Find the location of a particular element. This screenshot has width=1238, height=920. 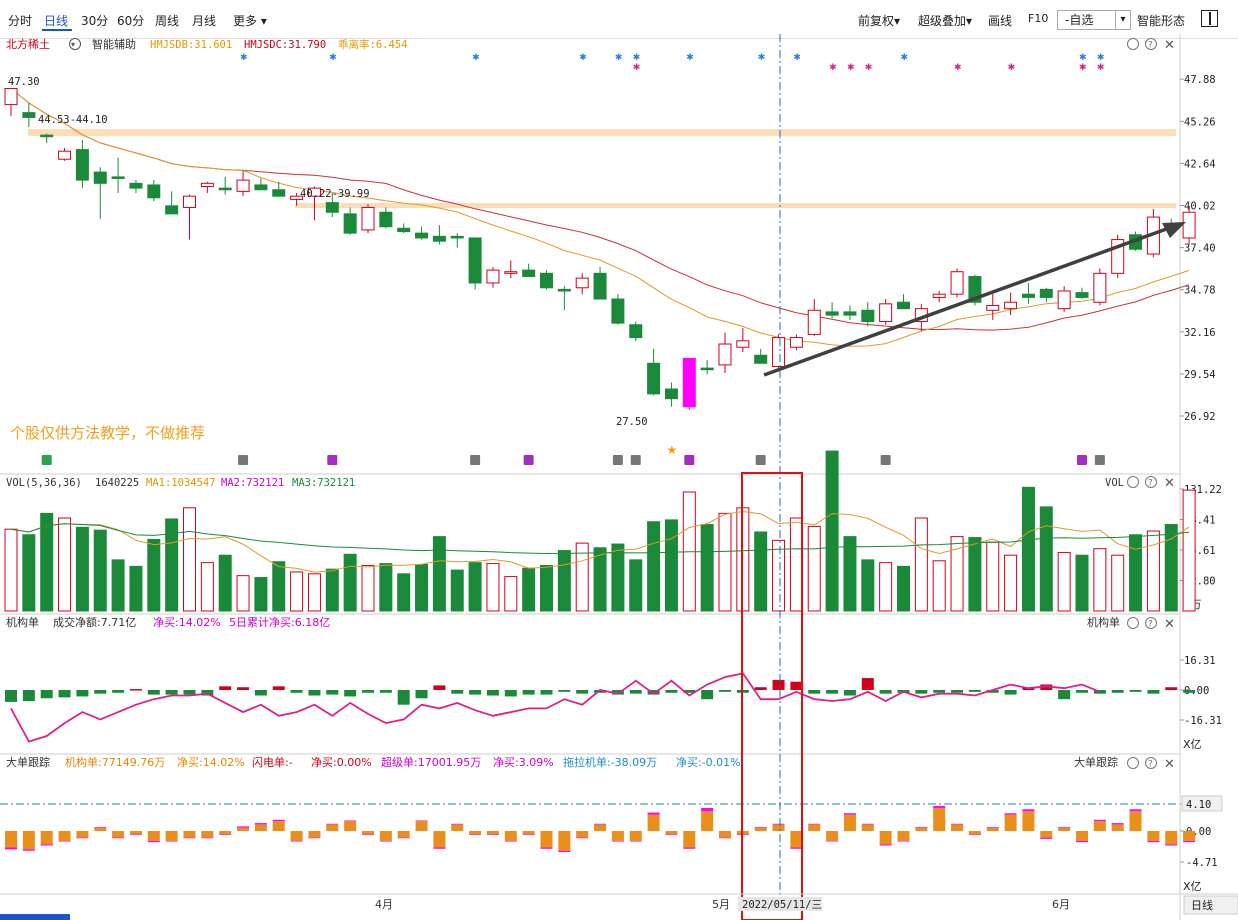

period-box is located at coordinates (1210, 905).